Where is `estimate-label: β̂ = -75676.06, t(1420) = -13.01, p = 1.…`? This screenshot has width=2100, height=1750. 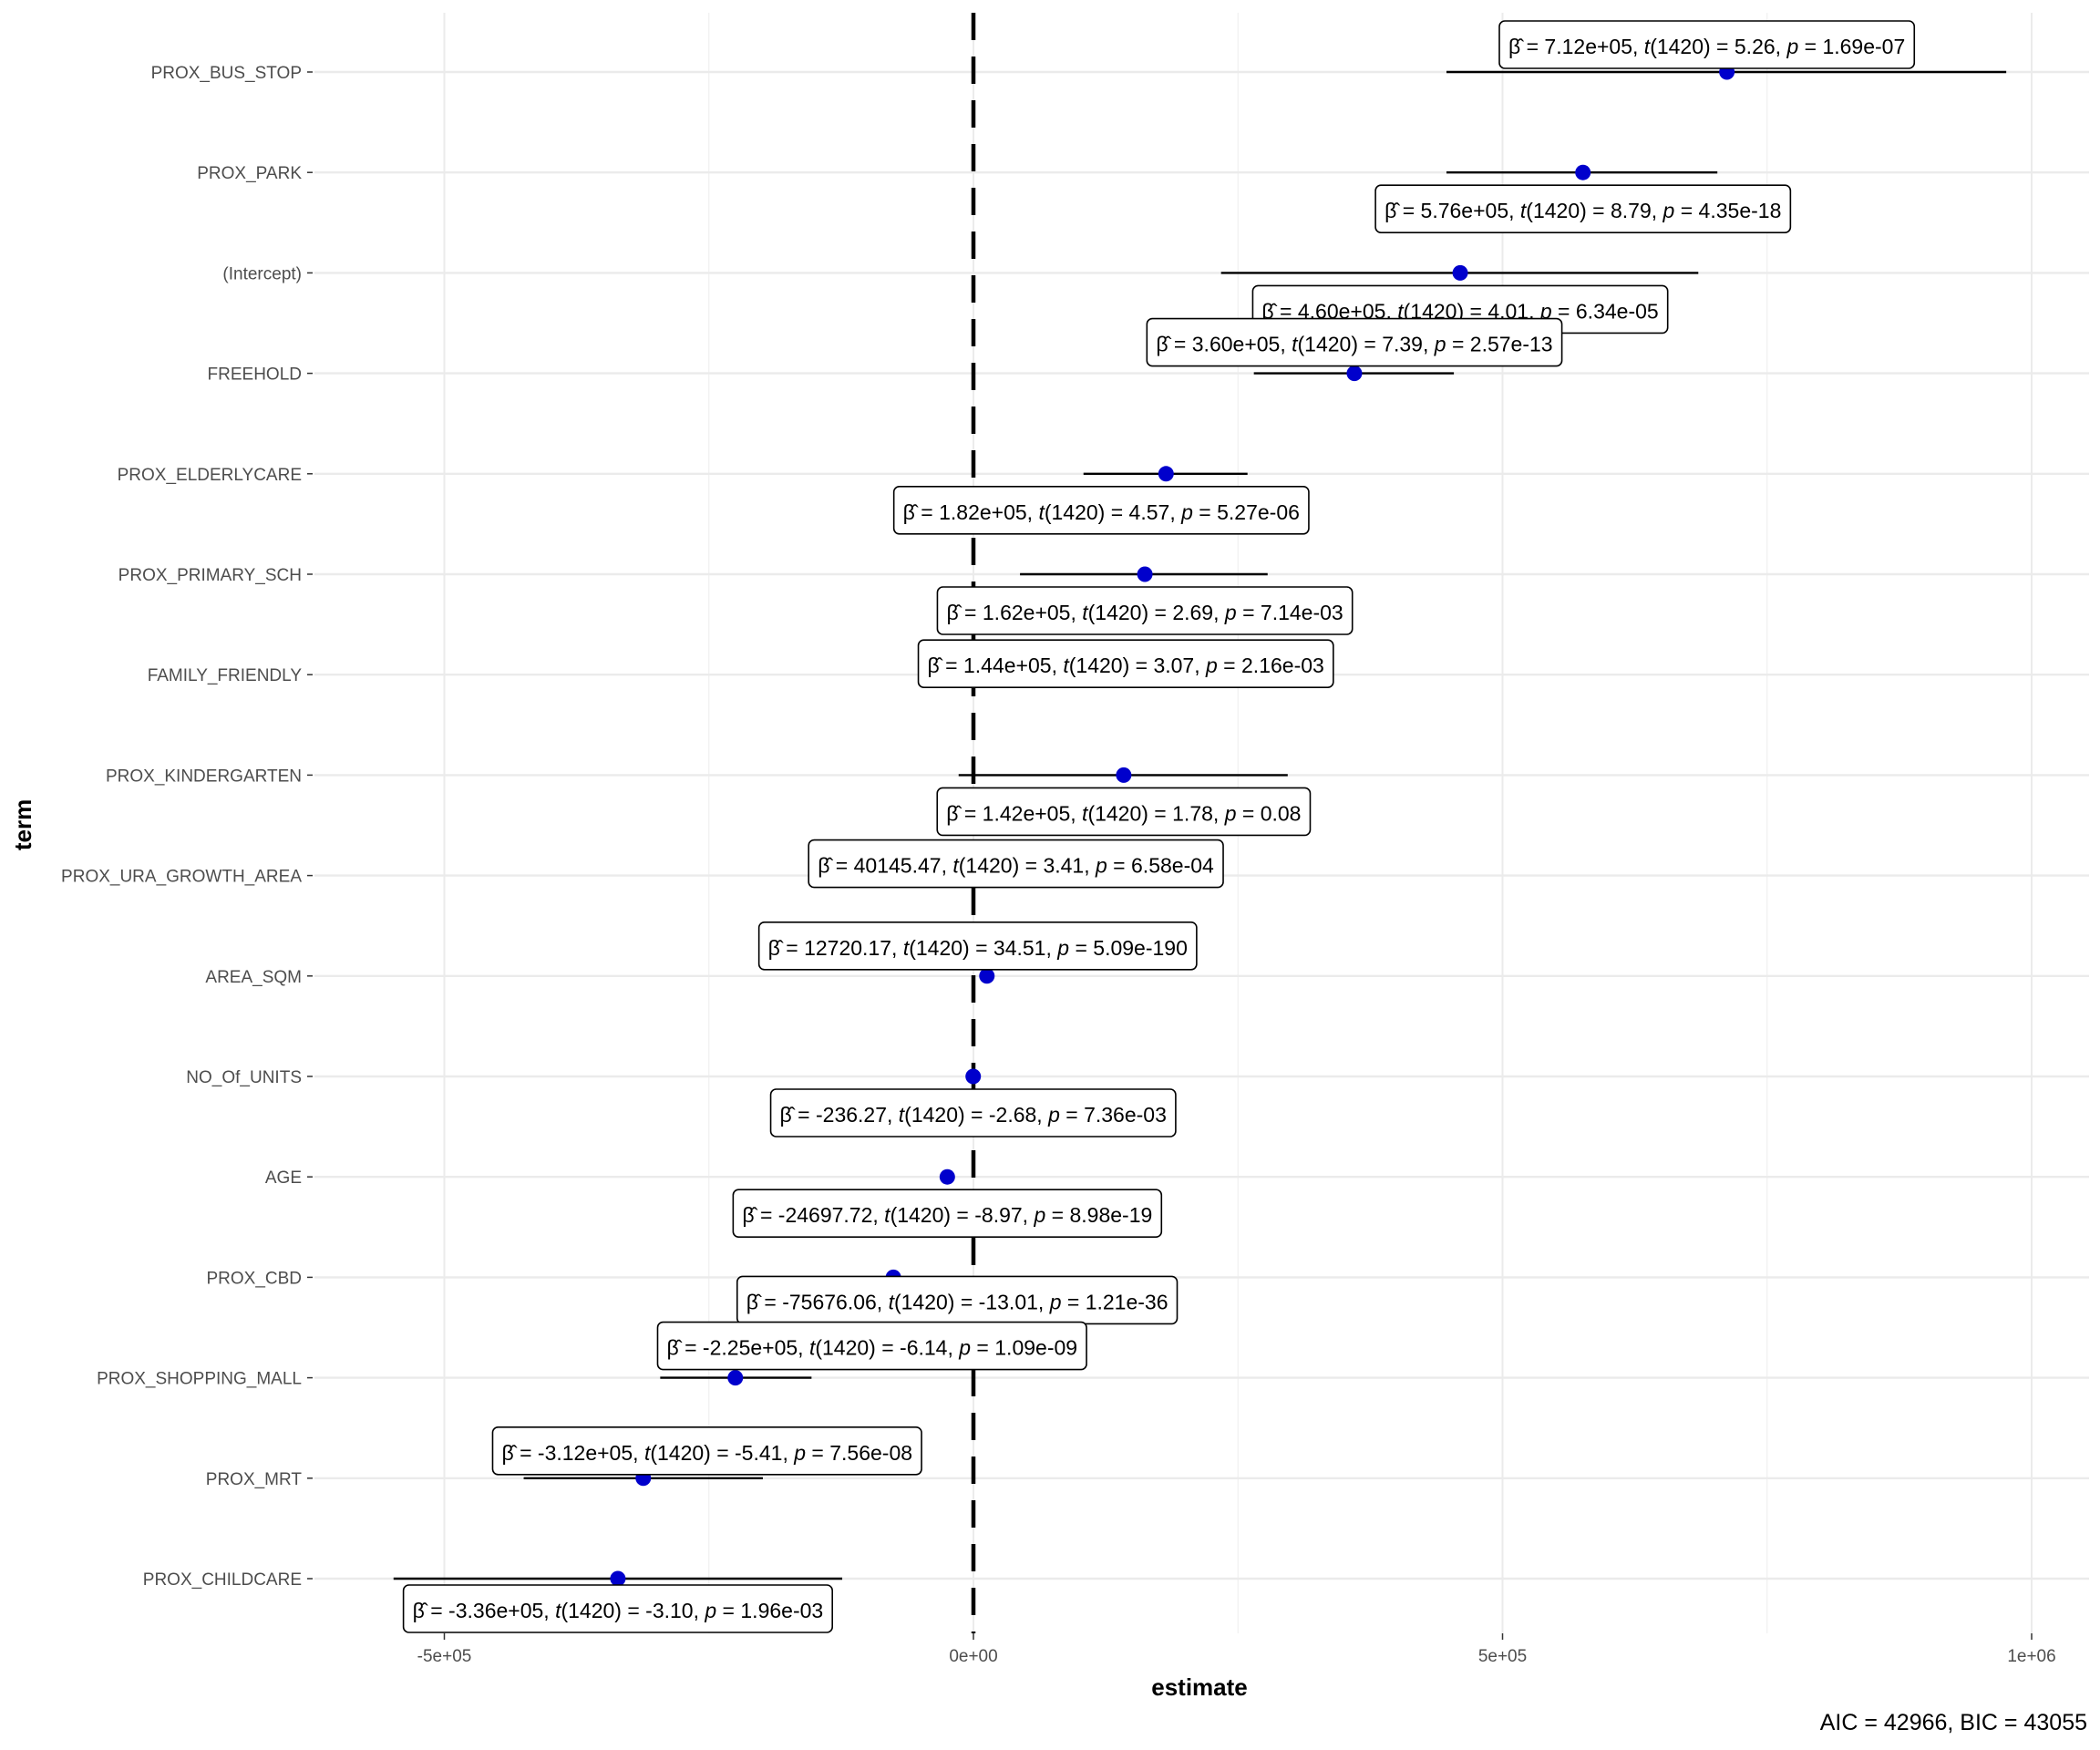 estimate-label: β̂ = -75676.06, t(1420) = -13.01, p = 1.… is located at coordinates (957, 1300).